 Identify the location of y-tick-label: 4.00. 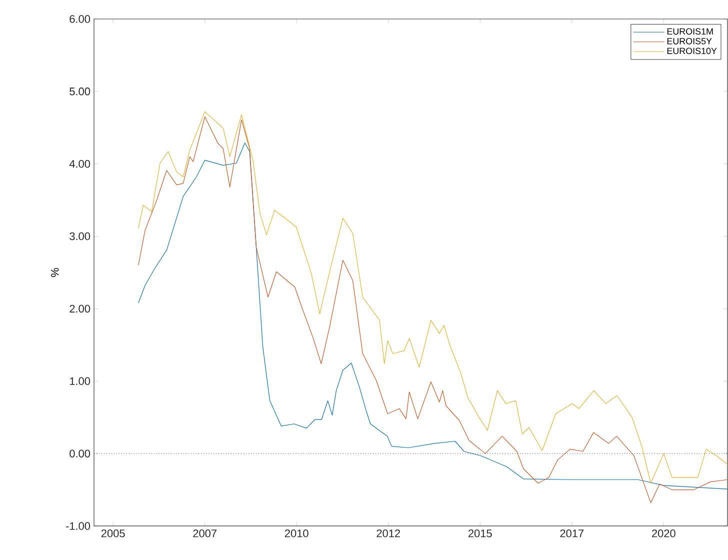
(79, 164).